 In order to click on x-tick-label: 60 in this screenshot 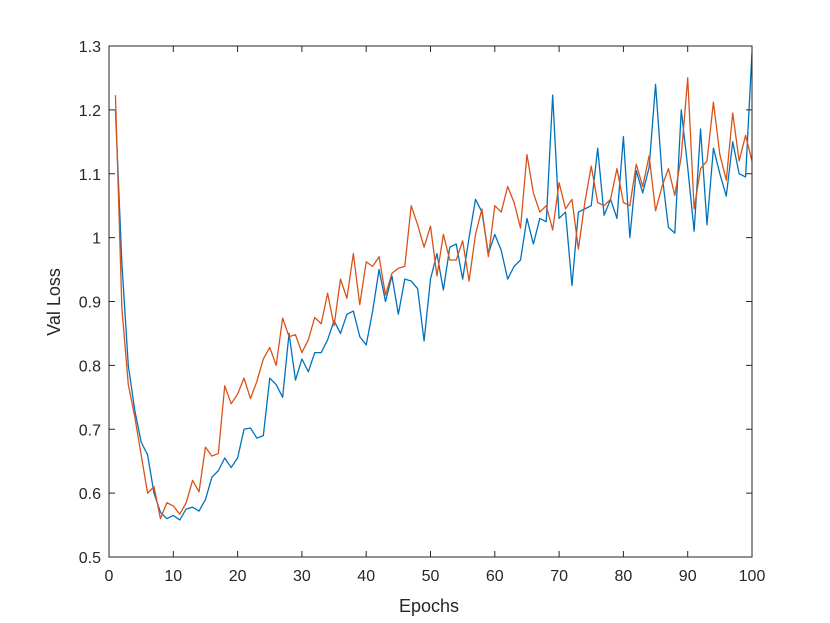, I will do `click(495, 576)`.